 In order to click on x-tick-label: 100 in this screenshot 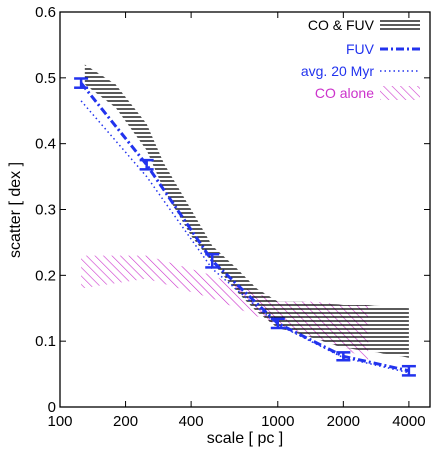, I will do `click(59, 421)`.